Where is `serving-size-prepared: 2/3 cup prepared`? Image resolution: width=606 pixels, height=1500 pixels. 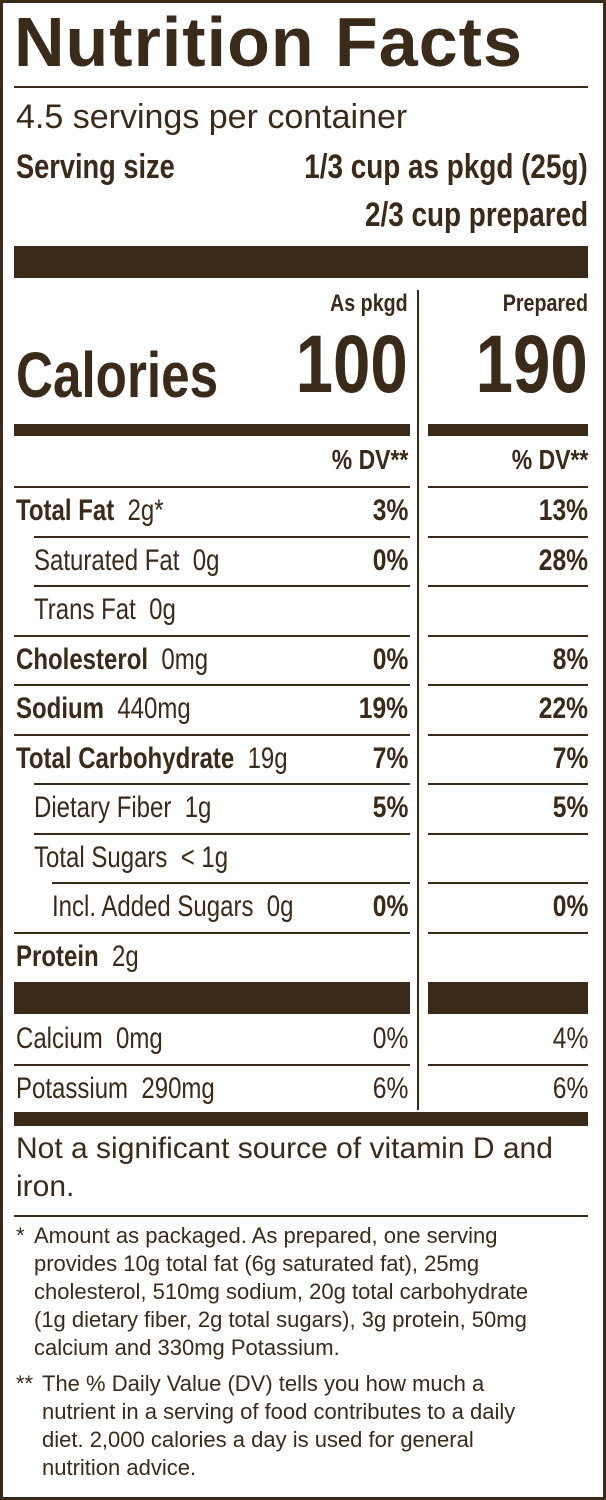 serving-size-prepared: 2/3 cup prepared is located at coordinates (476, 215).